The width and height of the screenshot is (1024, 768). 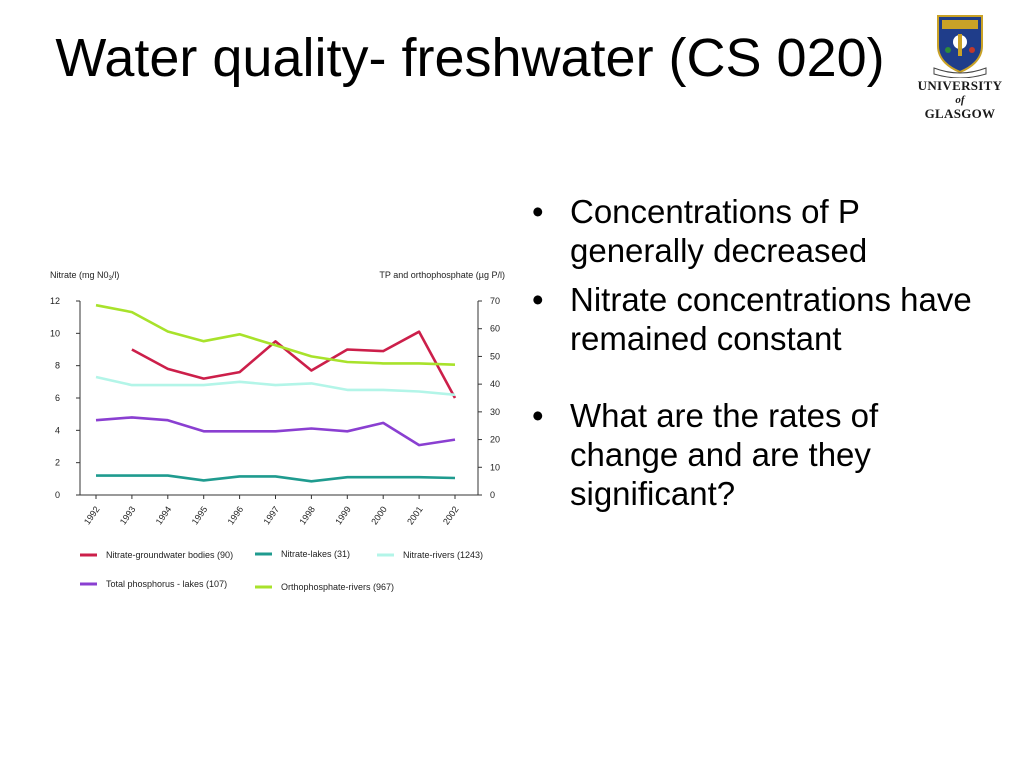 What do you see at coordinates (236, 515) in the screenshot?
I see `x-tick-label: 1996` at bounding box center [236, 515].